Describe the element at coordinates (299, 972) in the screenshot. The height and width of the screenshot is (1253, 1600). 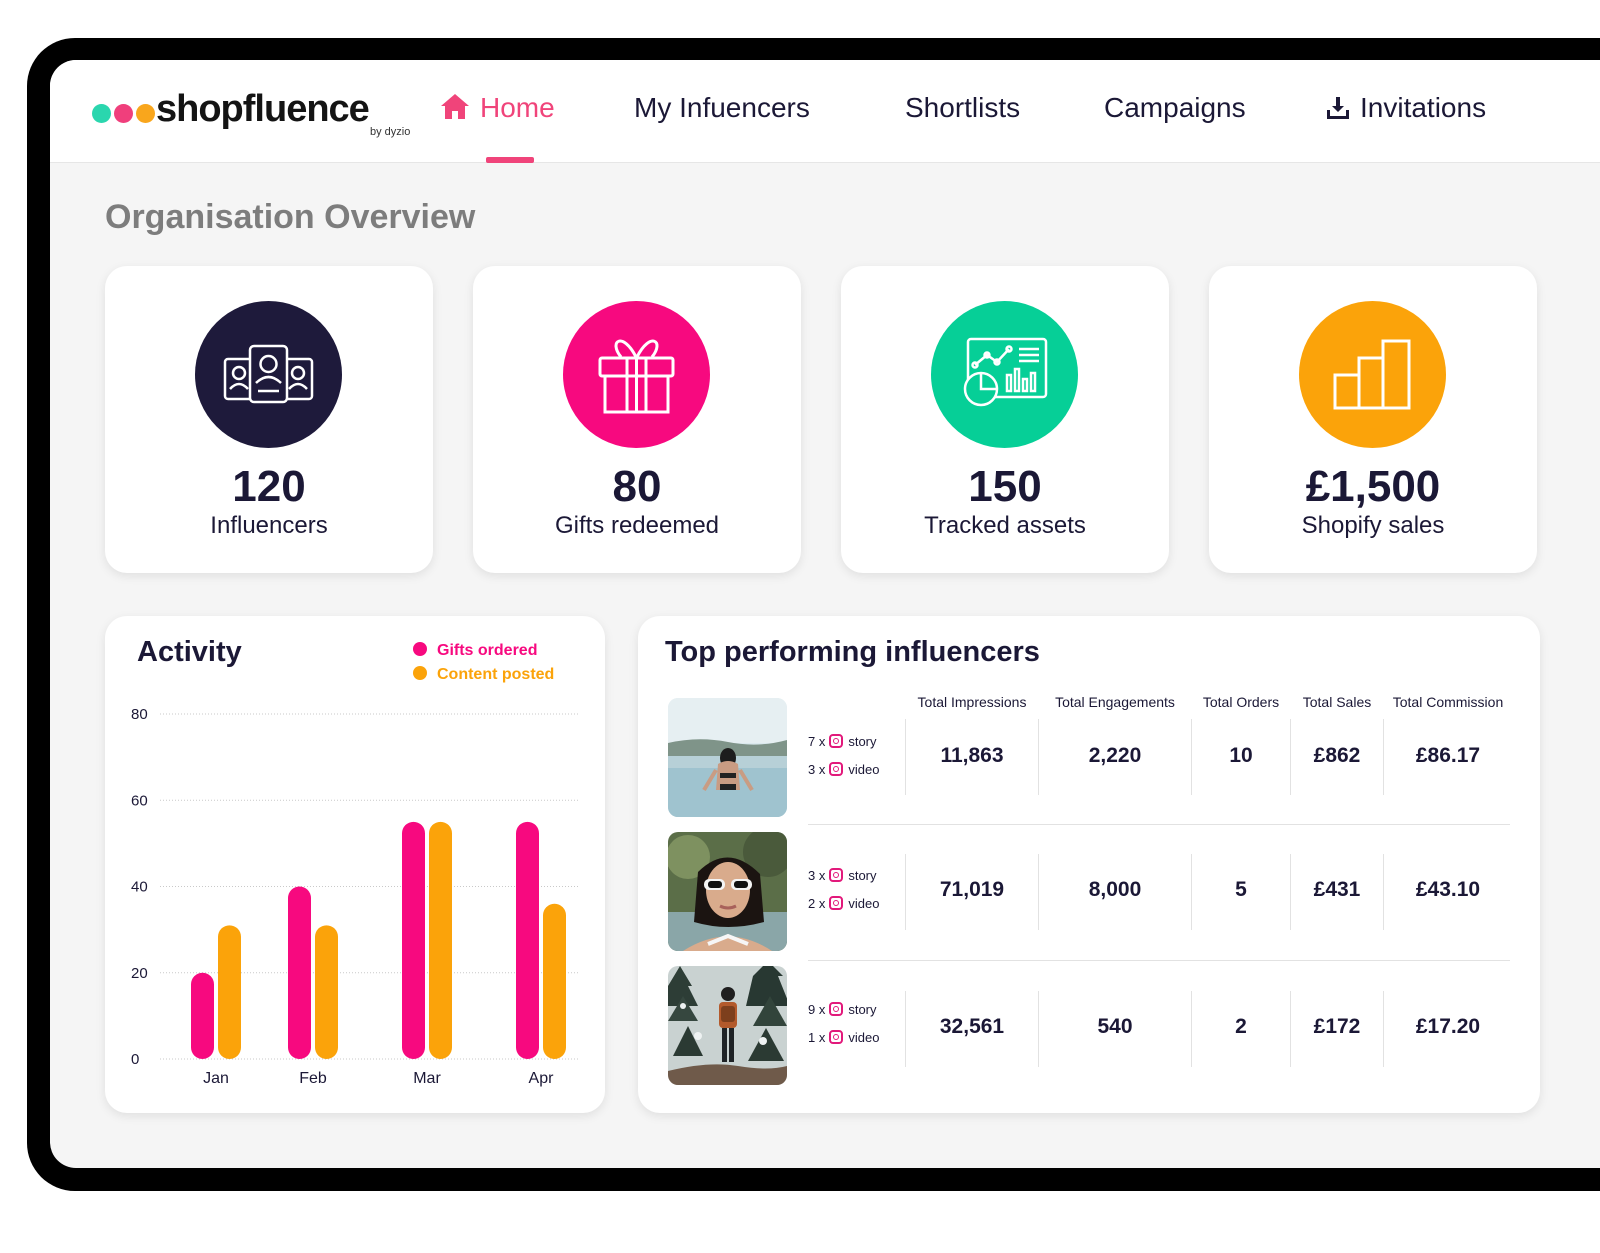
I see `bar-gifts-ordered-feb` at that location.